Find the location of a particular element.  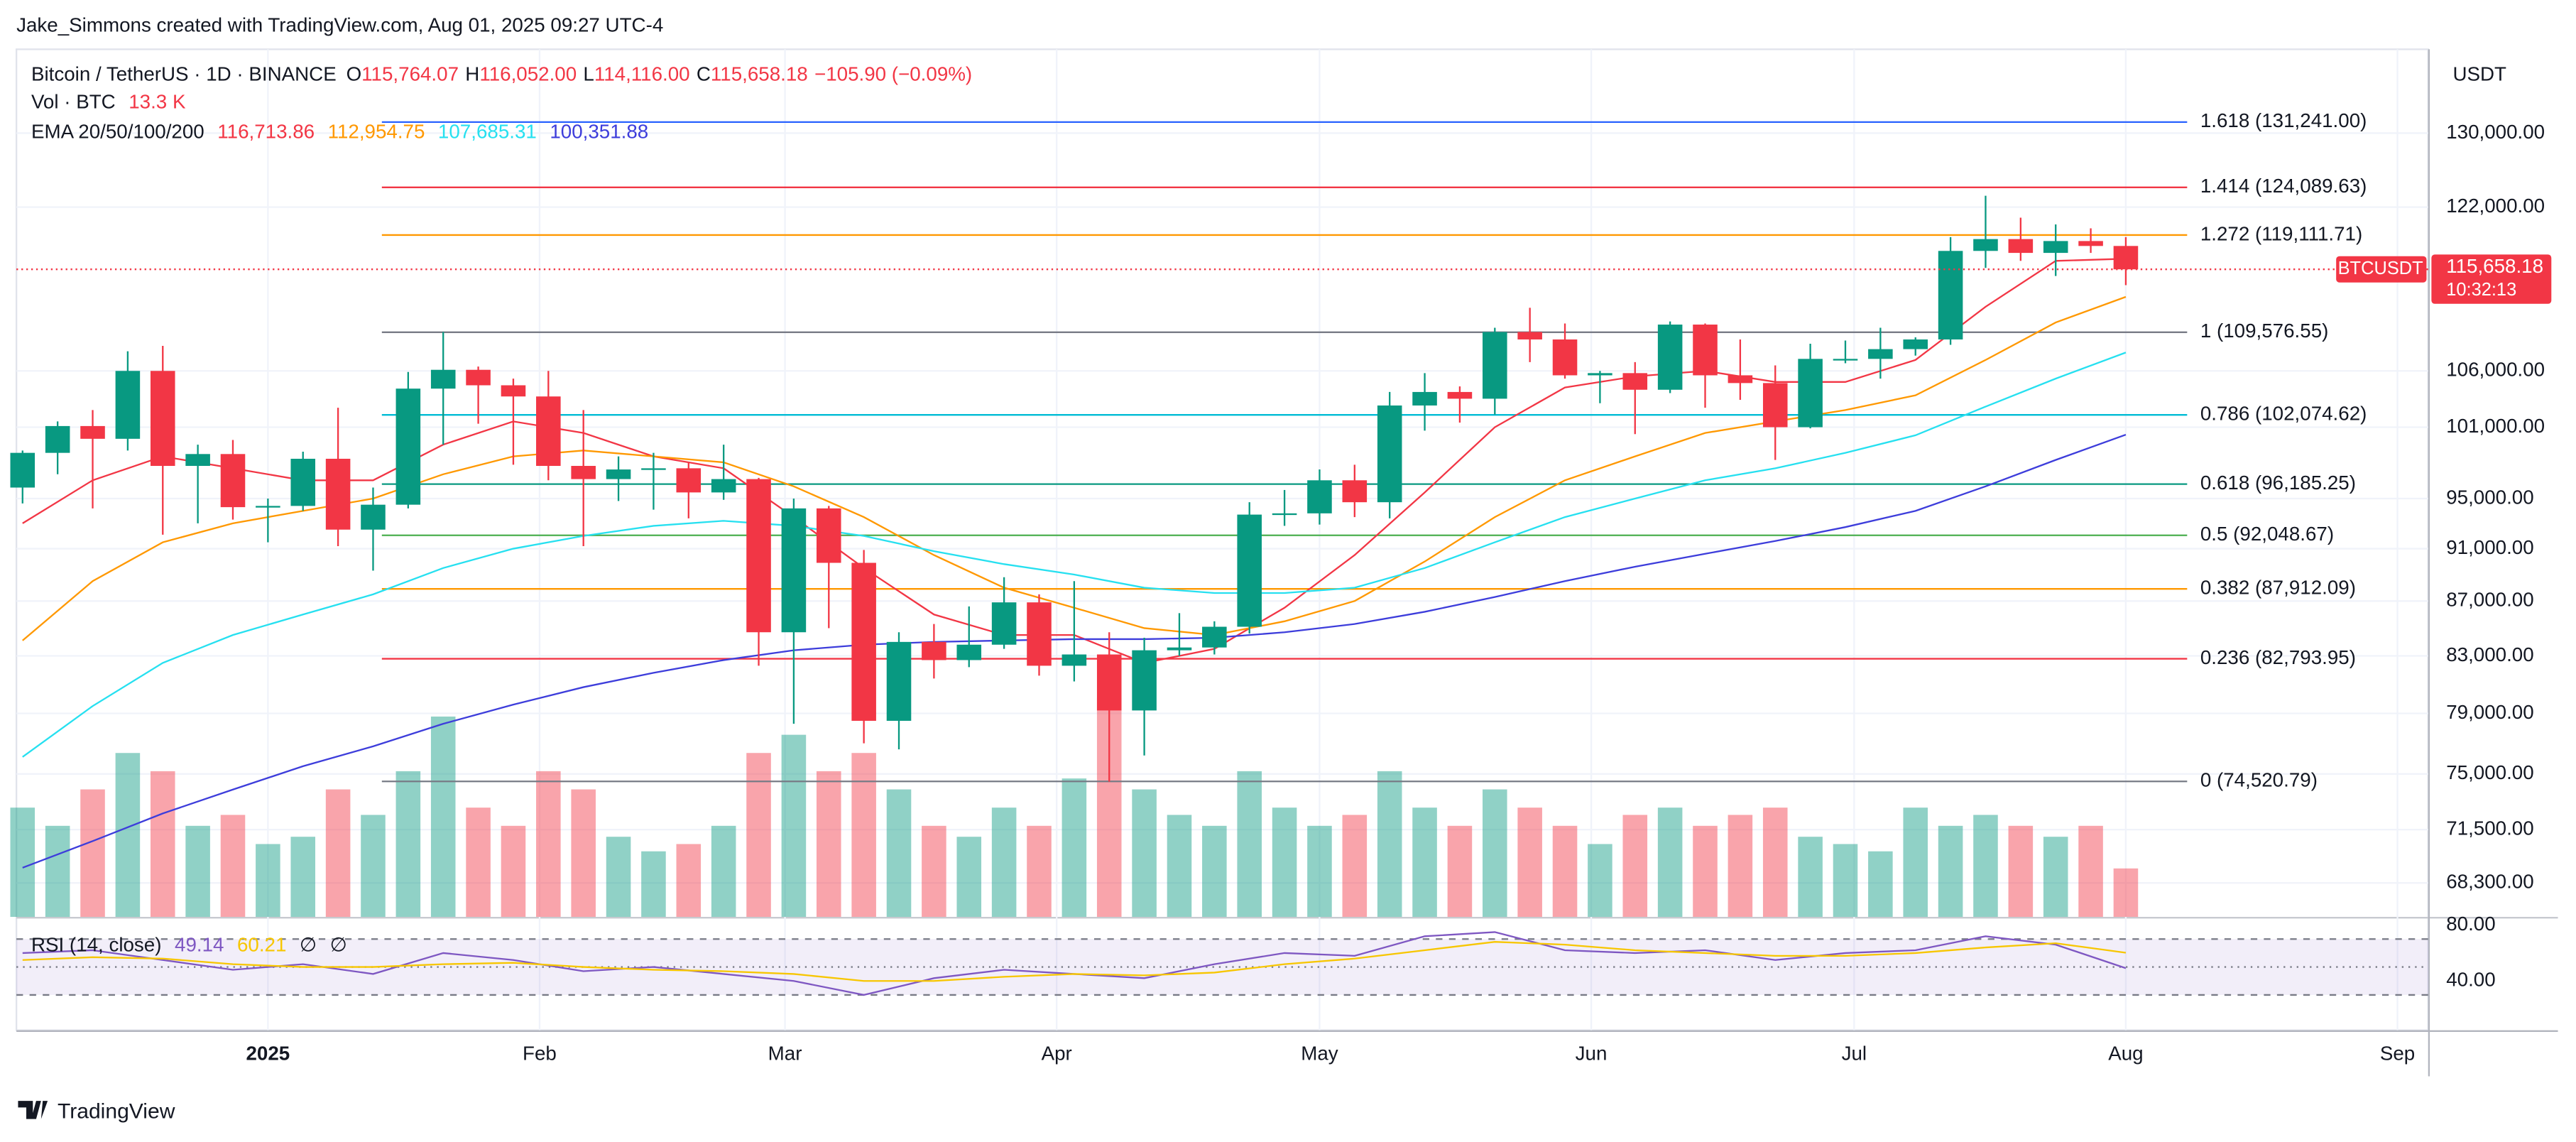

ema-title: EMA 20/50/100/200 is located at coordinates (117, 132).